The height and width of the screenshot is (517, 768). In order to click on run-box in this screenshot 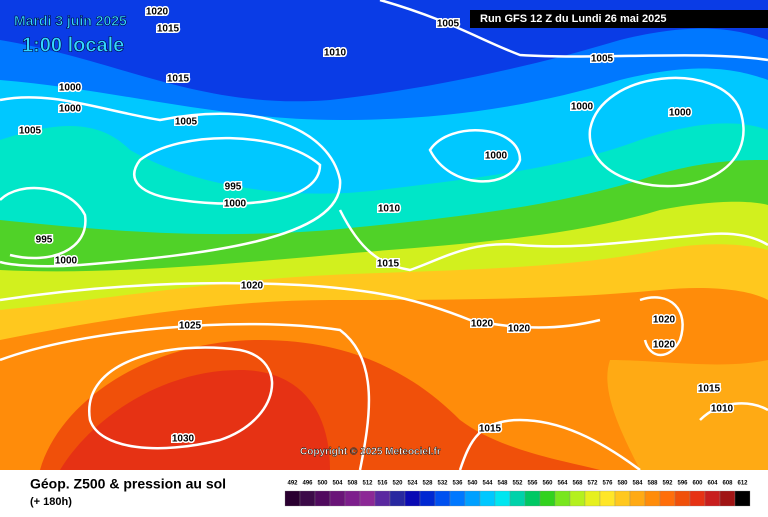, I will do `click(619, 19)`.